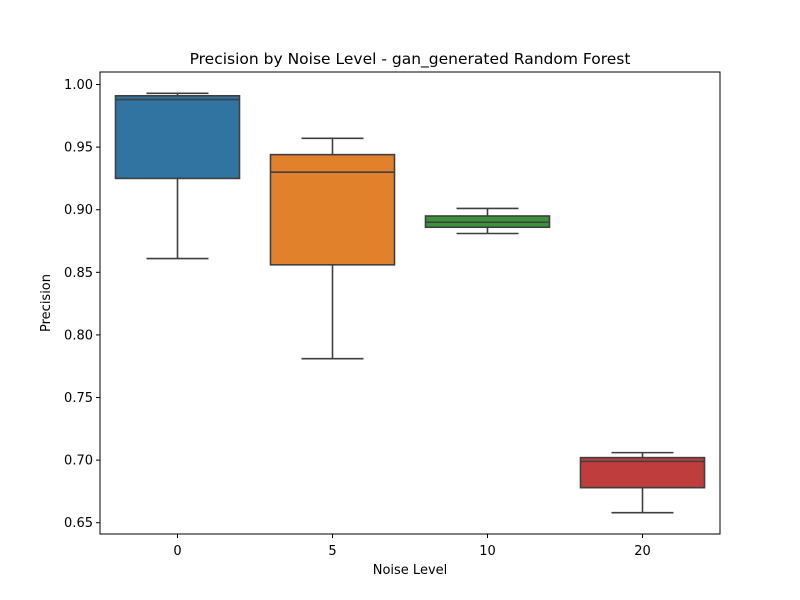 This screenshot has width=800, height=600. I want to click on x-tick-label: 20, so click(642, 551).